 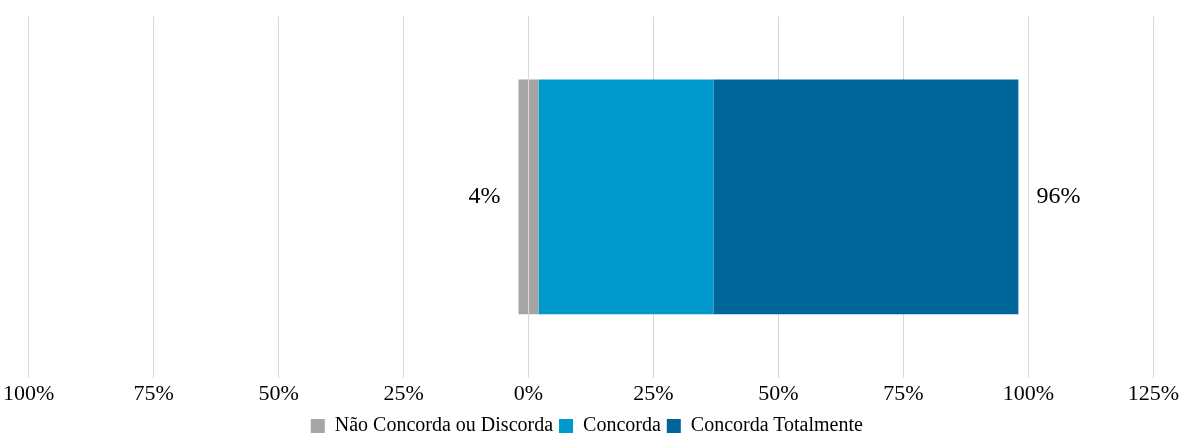 What do you see at coordinates (484, 195) in the screenshot?
I see `annotation: 4%` at bounding box center [484, 195].